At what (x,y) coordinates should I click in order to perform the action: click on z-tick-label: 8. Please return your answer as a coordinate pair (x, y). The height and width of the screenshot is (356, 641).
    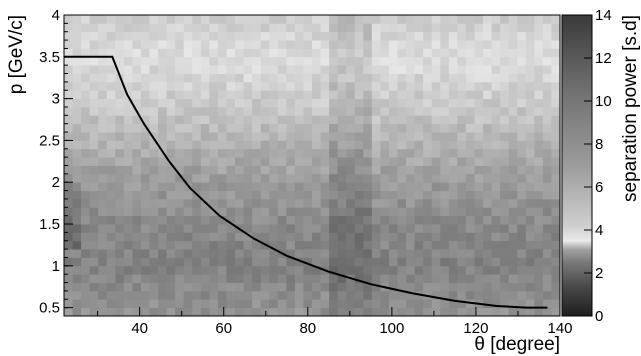
    Looking at the image, I should click on (599, 144).